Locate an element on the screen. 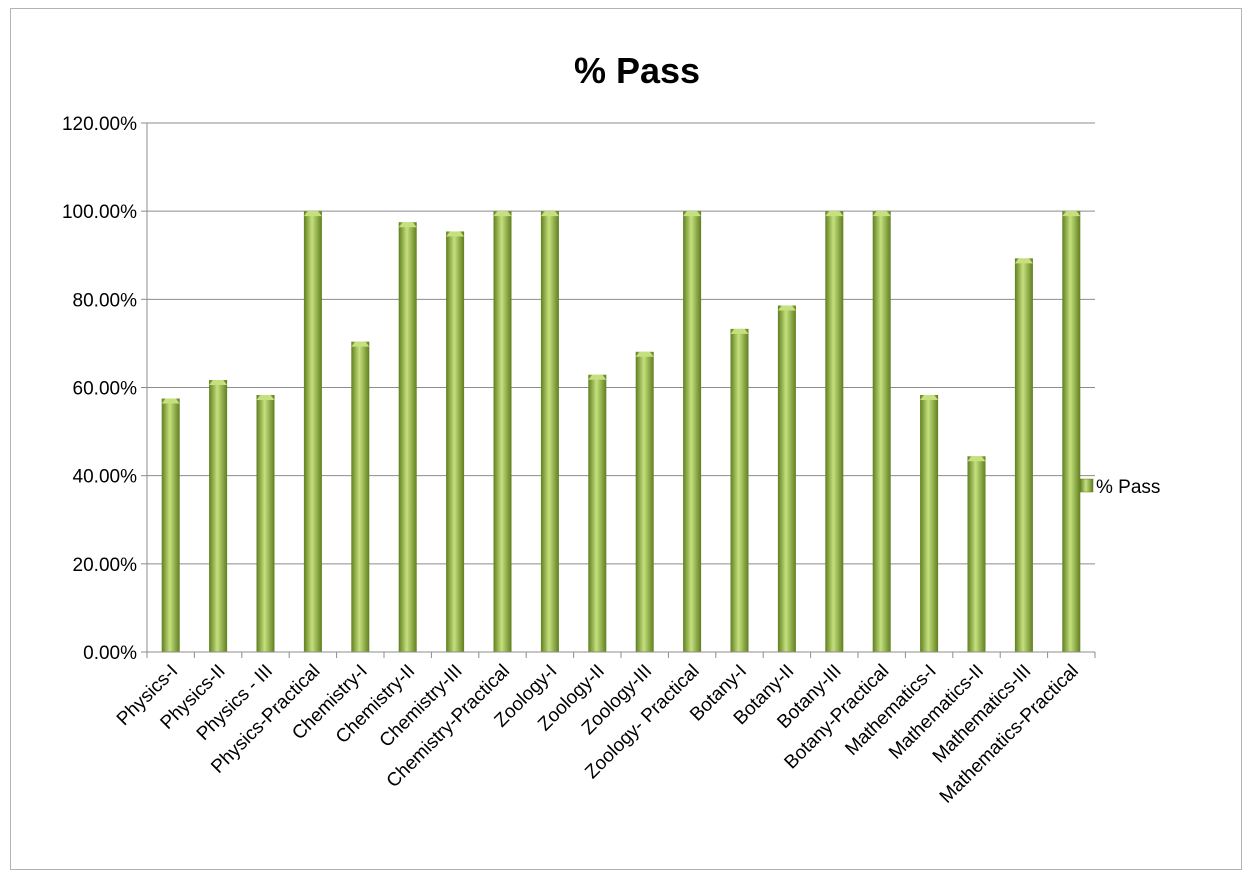 This screenshot has width=1246, height=873. chart-title: % Pass is located at coordinates (637, 70).